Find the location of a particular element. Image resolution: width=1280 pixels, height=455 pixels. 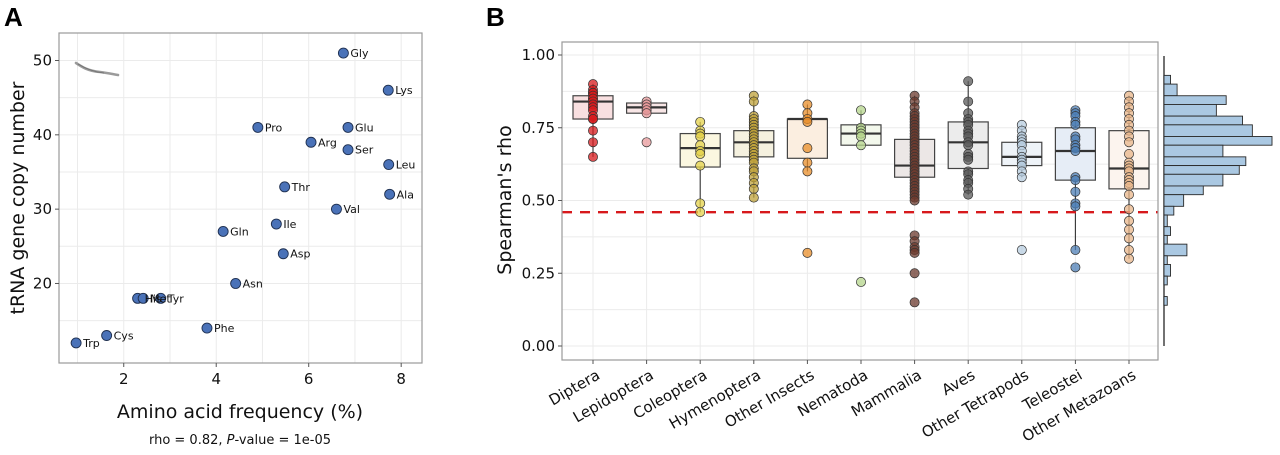

panel-a-x-ticks: 2 4 6 8 is located at coordinates (262, 375).